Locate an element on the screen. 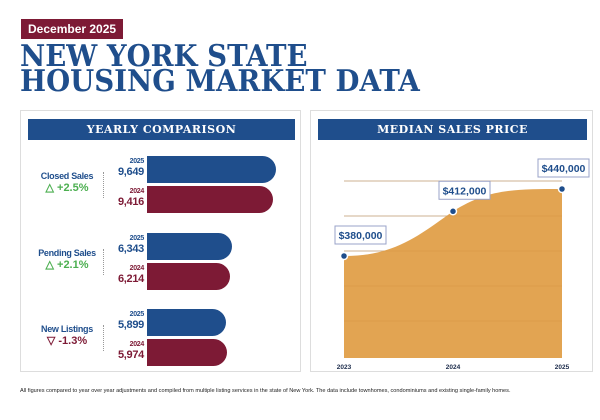  metric-change-value: -1.3% is located at coordinates (73, 341).